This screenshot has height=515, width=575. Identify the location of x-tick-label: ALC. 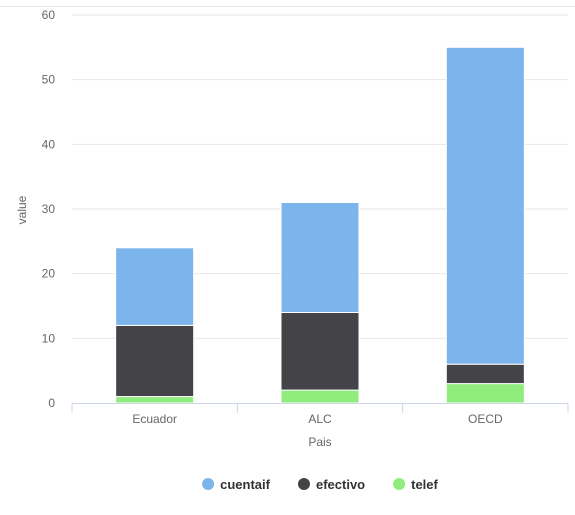
(320, 419).